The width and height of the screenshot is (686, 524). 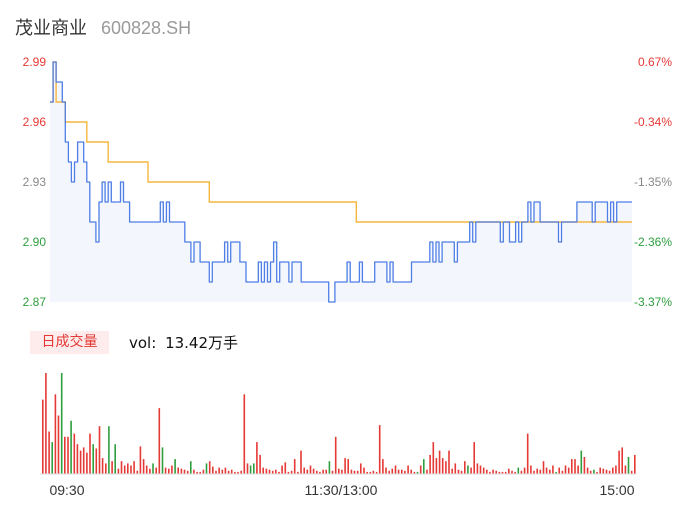 What do you see at coordinates (653, 242) in the screenshot?
I see `percent-axis-label: -2.36%` at bounding box center [653, 242].